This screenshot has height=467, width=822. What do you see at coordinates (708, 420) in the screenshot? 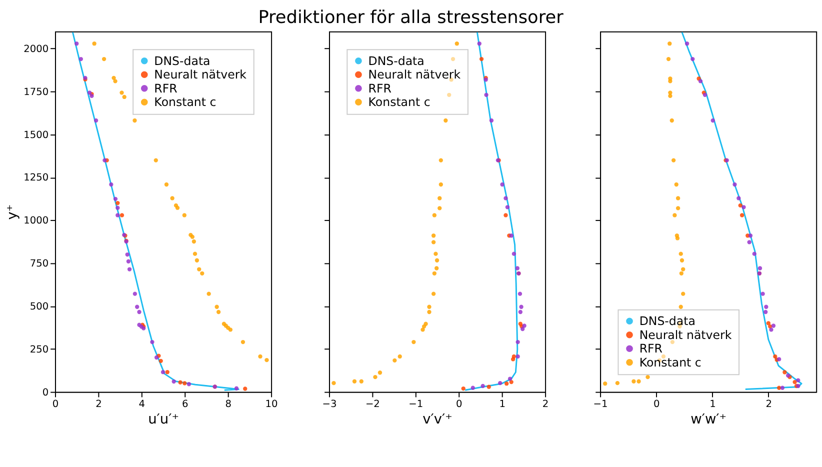
I see `x-axis-title: w′w′⁺` at bounding box center [708, 420].